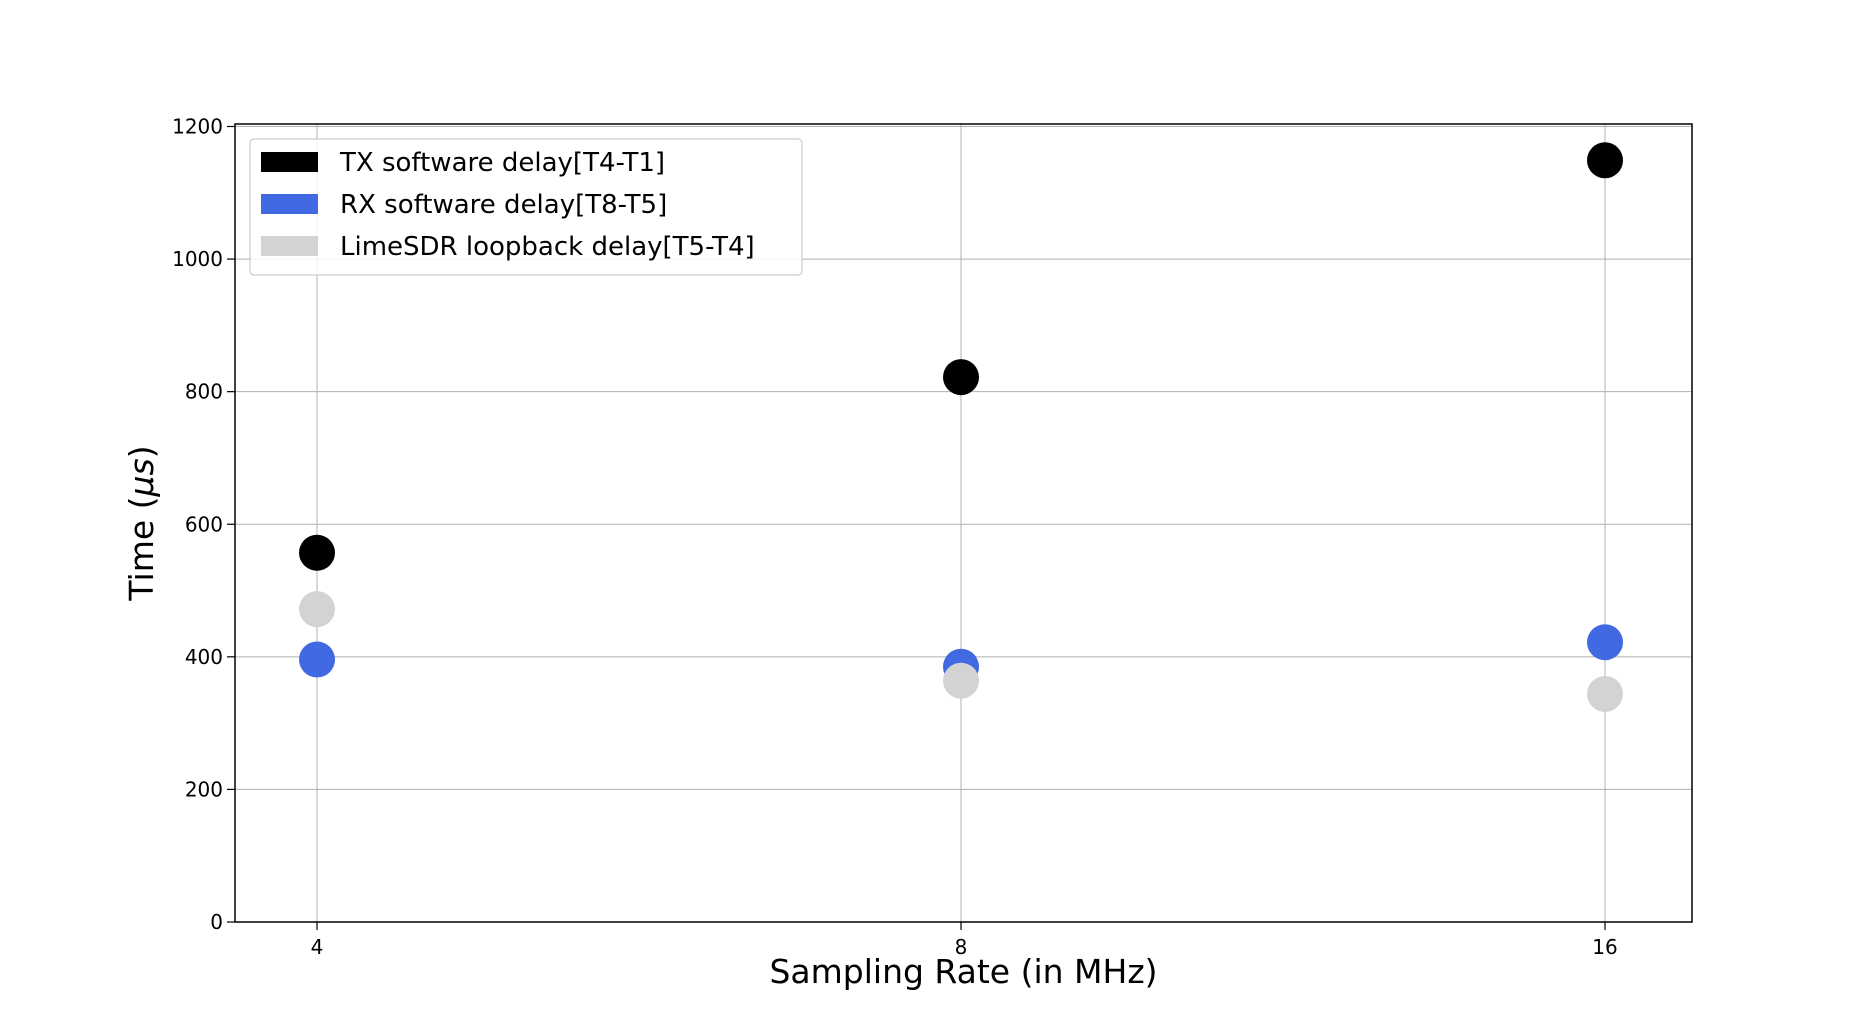 The height and width of the screenshot is (1022, 1855). Describe the element at coordinates (197, 259) in the screenshot. I see `y-tick-label: 1000` at that location.